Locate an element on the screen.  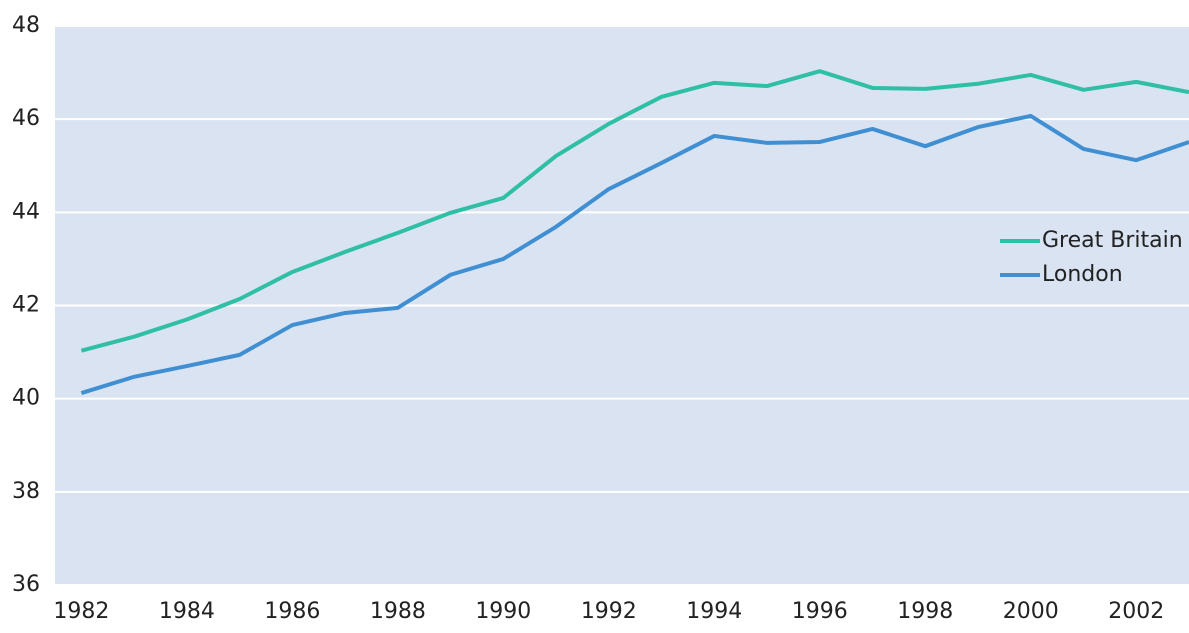
x-tick-label: 2002 is located at coordinates (1136, 611).